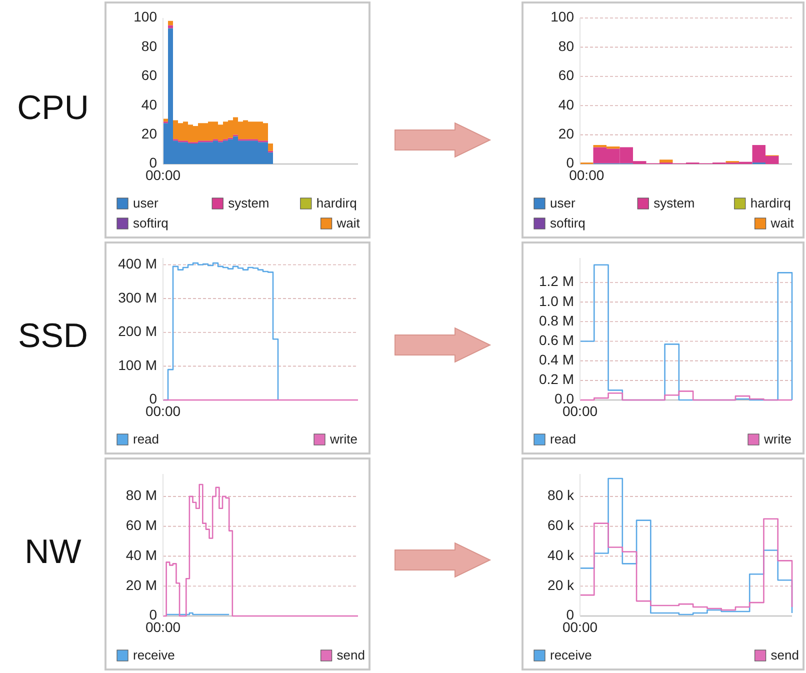  I want to click on y-tick-label: 300 M, so click(137, 297).